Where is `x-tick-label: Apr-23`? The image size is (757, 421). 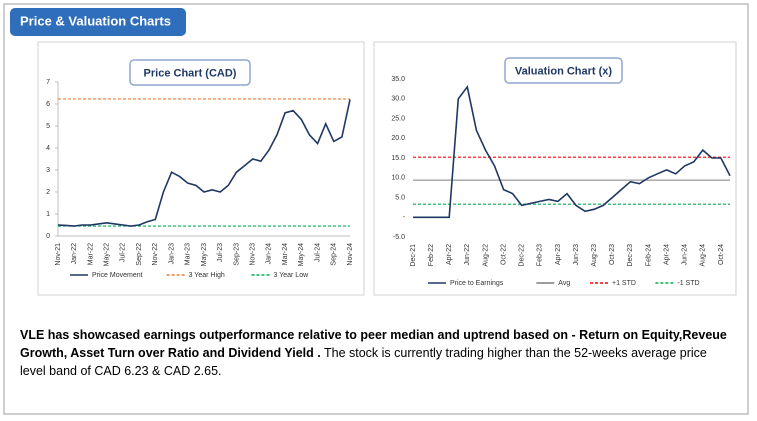 x-tick-label: Apr-23 is located at coordinates (558, 254).